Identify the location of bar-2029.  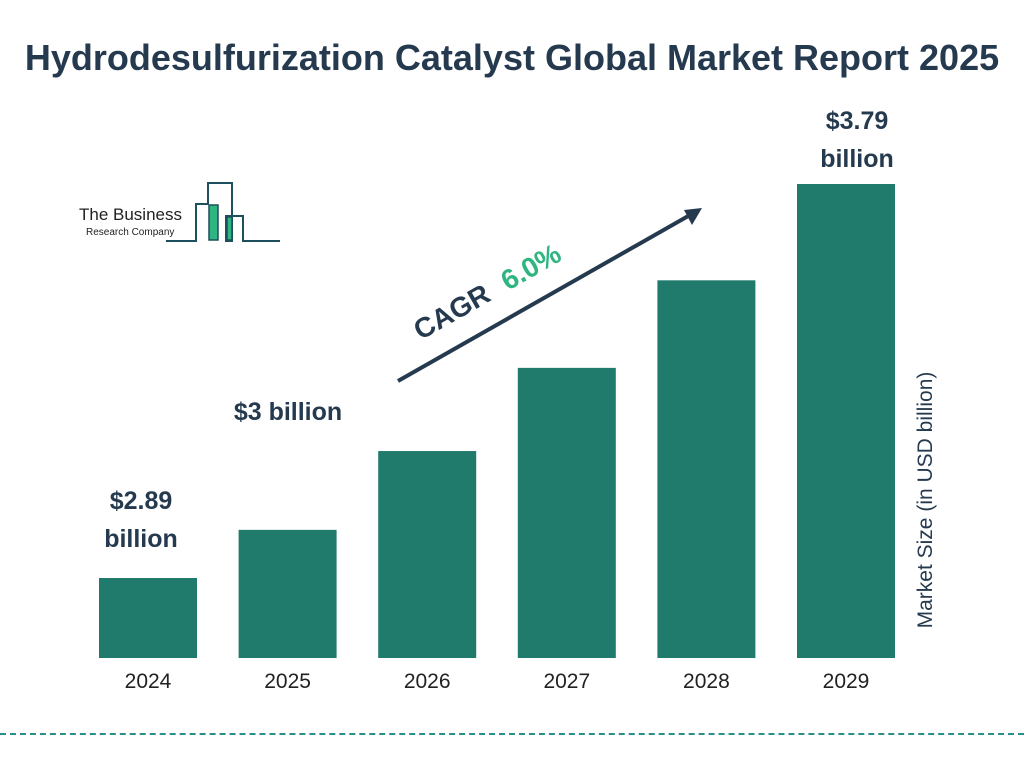
(846, 421).